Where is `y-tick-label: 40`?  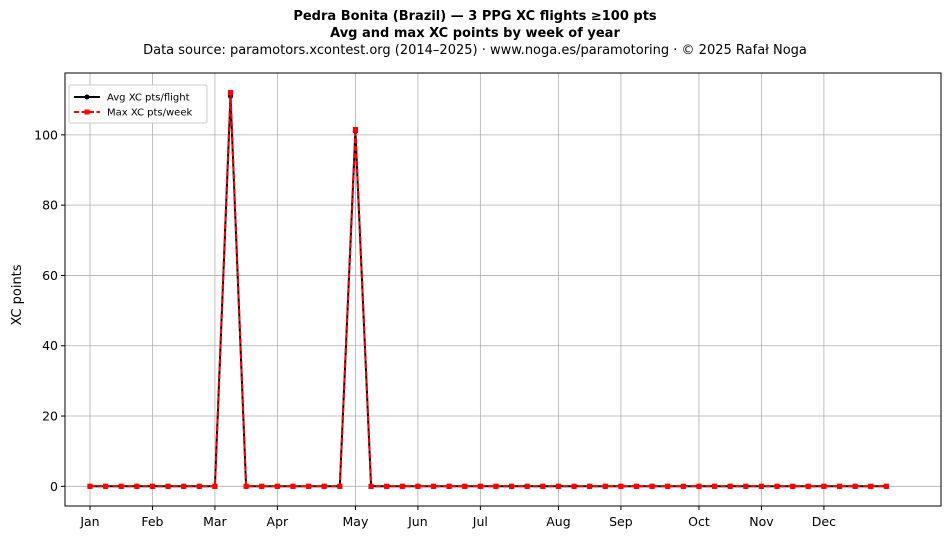 y-tick-label: 40 is located at coordinates (50, 345).